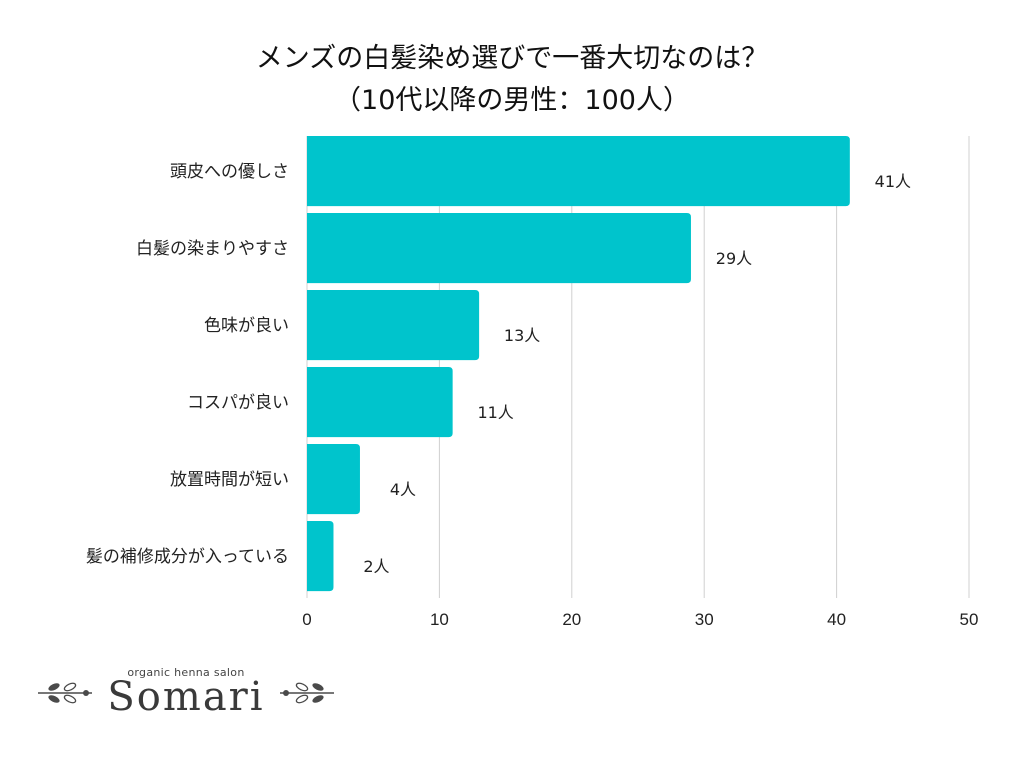  What do you see at coordinates (65, 693) in the screenshot?
I see `left-leaf-ornament-icon` at bounding box center [65, 693].